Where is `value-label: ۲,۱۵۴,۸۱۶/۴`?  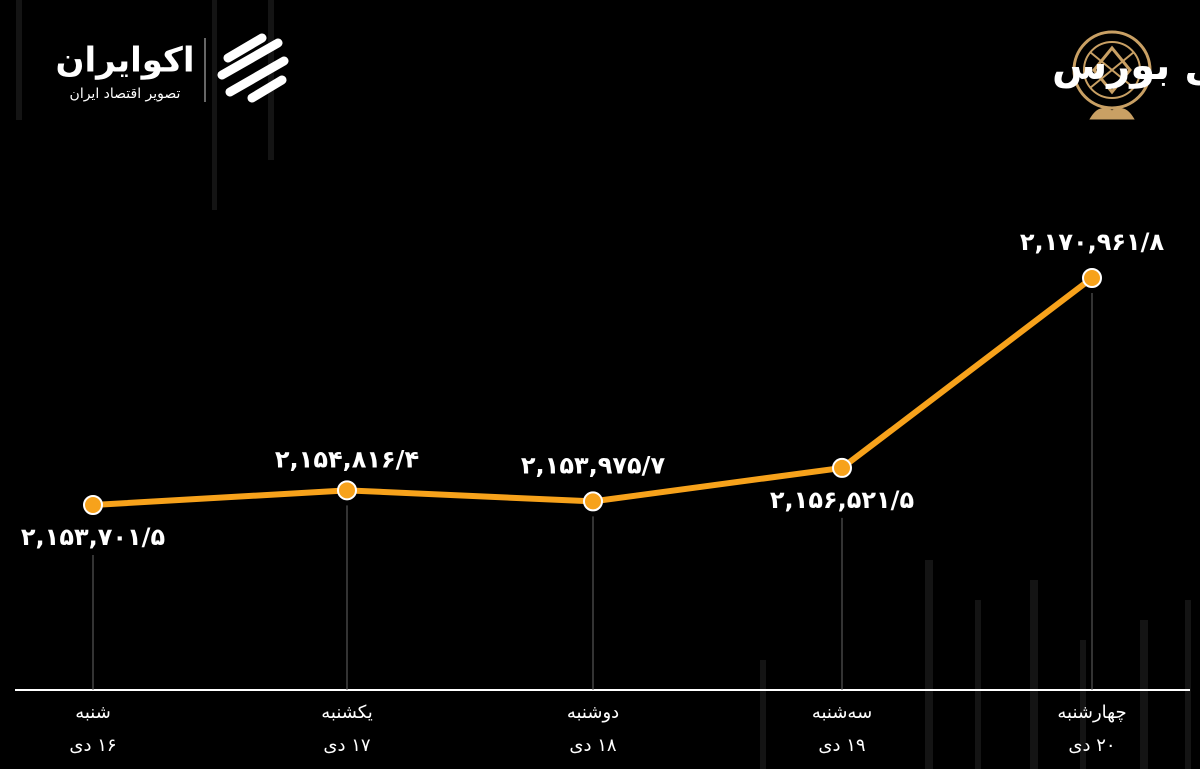
value-label: ۲,۱۵۴,۸۱۶/۴ is located at coordinates (347, 459).